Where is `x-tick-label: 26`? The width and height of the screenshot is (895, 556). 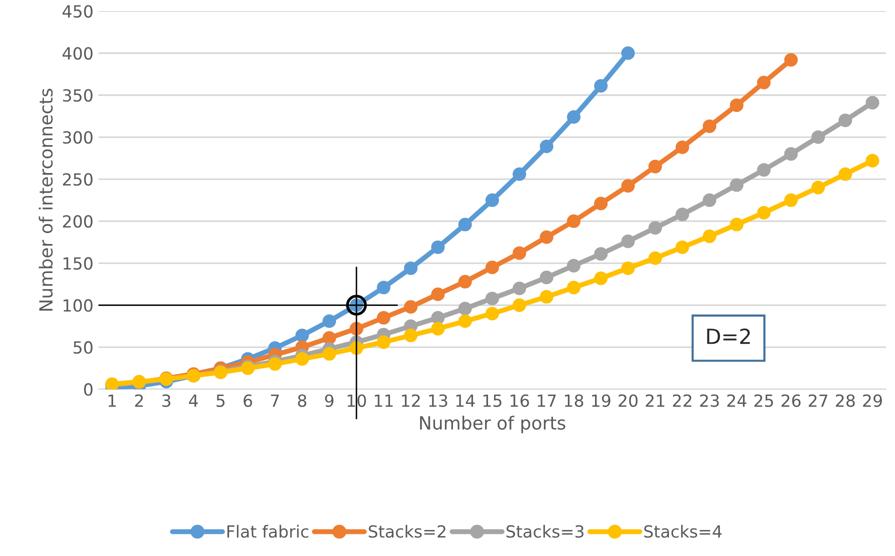
x-tick-label: 26 is located at coordinates (791, 400).